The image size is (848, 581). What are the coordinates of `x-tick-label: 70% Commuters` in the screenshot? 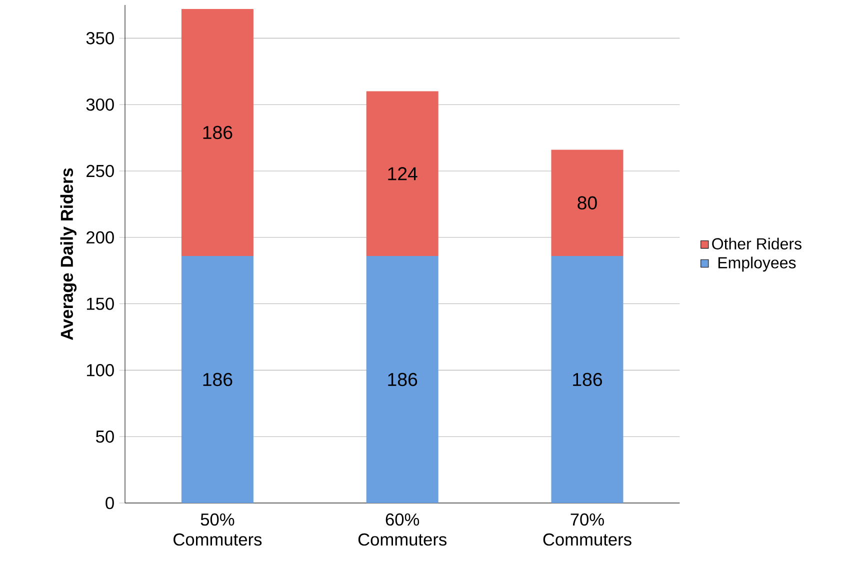 It's located at (587, 529).